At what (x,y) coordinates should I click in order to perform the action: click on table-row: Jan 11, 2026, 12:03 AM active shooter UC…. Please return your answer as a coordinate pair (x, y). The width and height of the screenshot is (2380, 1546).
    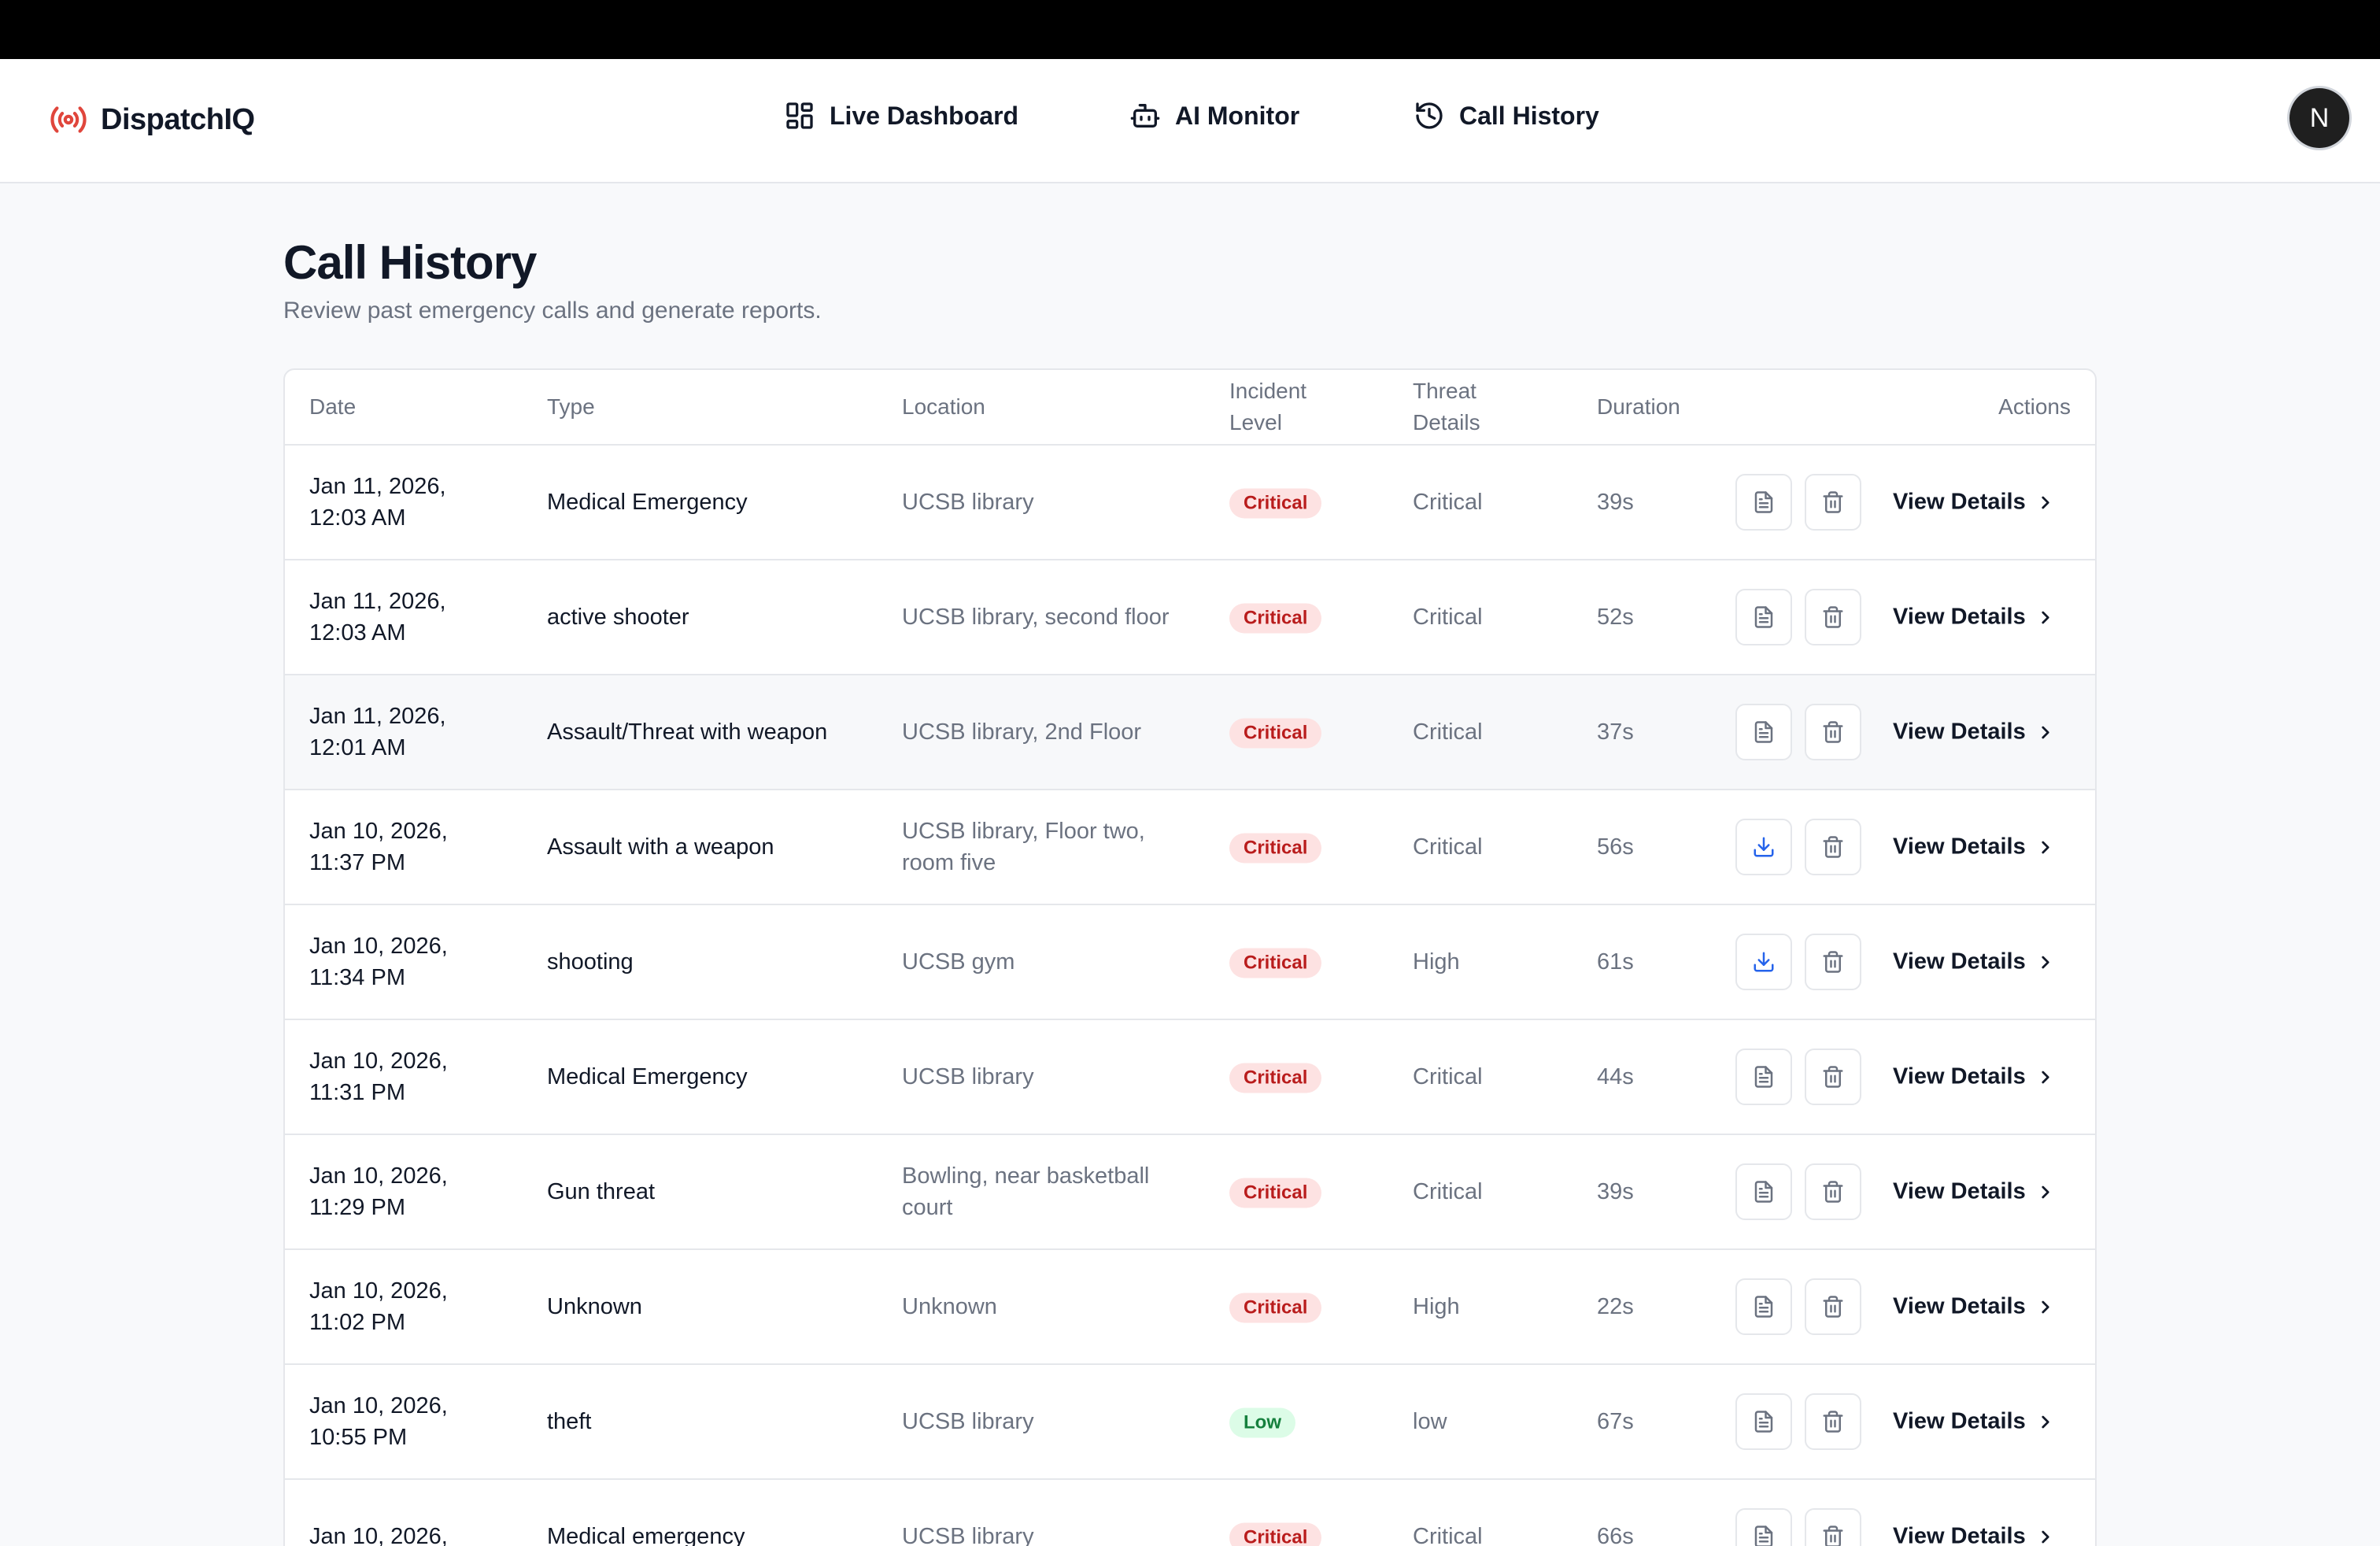
    Looking at the image, I should click on (1190, 617).